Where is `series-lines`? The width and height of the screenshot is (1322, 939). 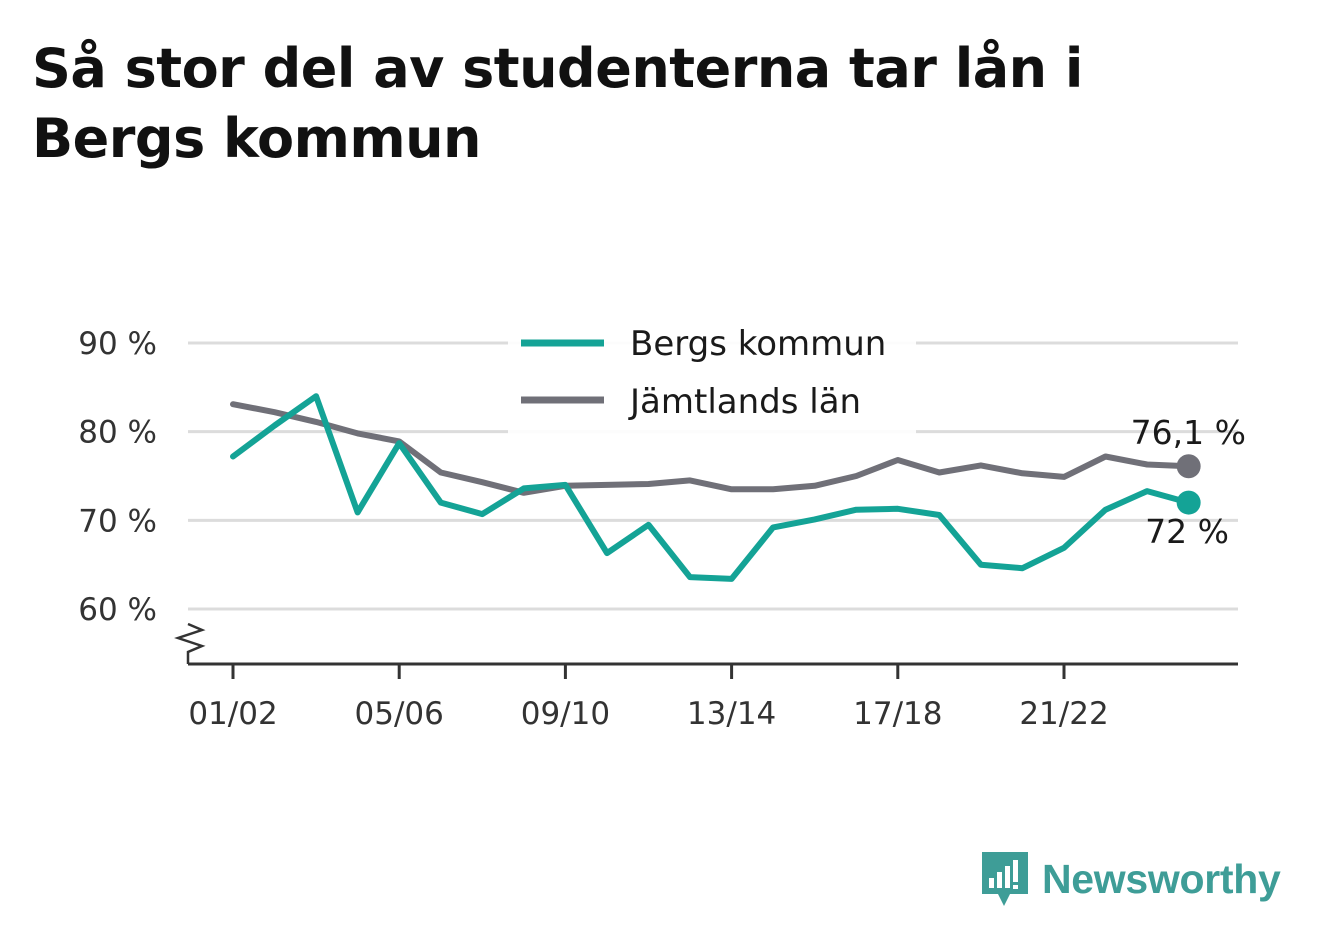
series-lines is located at coordinates (715, 487).